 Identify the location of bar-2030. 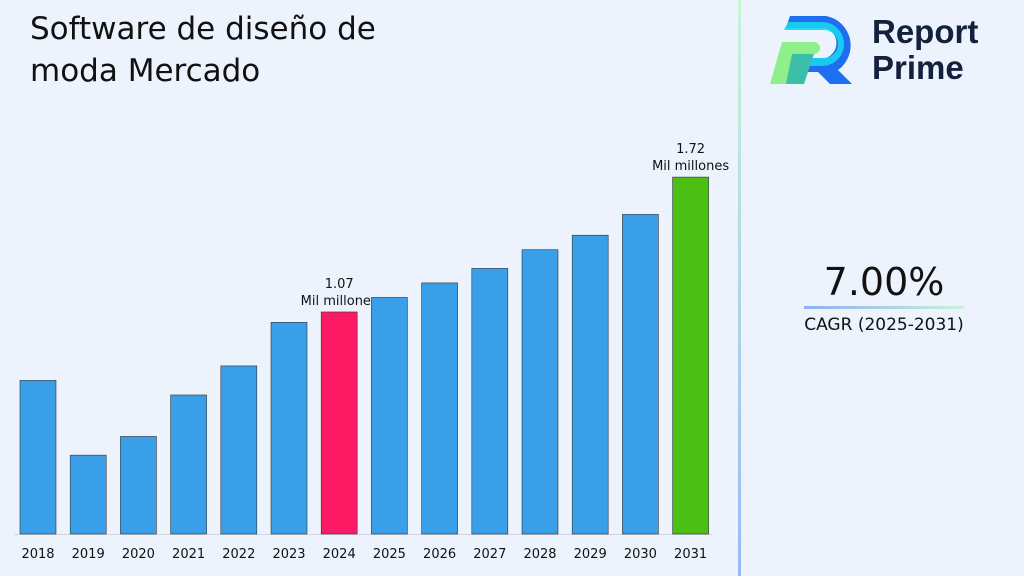
(640, 374).